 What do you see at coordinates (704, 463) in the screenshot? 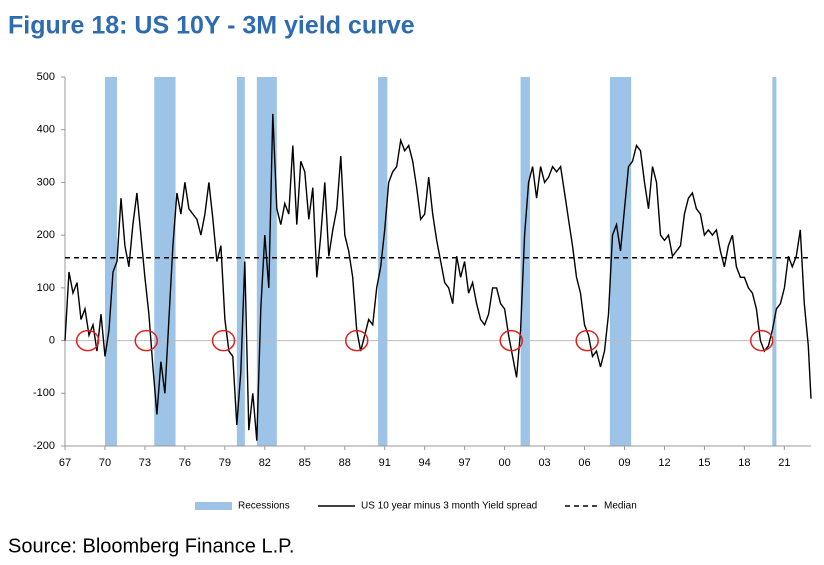
I see `x-tick-label: 15` at bounding box center [704, 463].